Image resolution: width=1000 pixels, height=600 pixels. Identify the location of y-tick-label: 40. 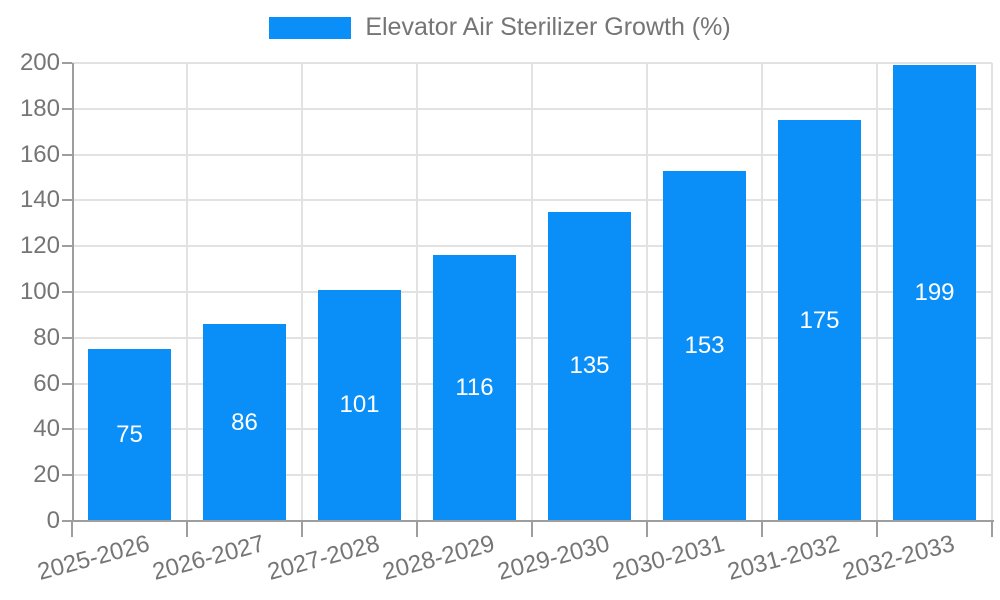
(46, 429).